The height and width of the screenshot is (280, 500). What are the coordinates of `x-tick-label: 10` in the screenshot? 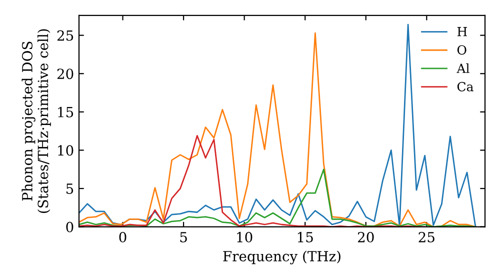 It's located at (244, 237).